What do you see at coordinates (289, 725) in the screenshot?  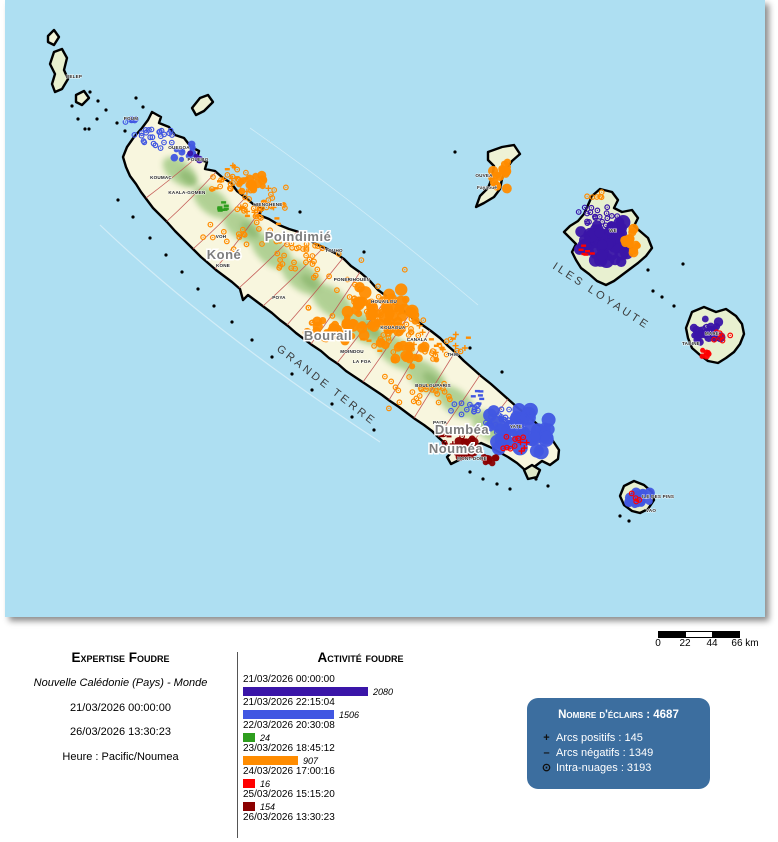 I see `activity-period-time: 22/03/2026 20:30:08` at bounding box center [289, 725].